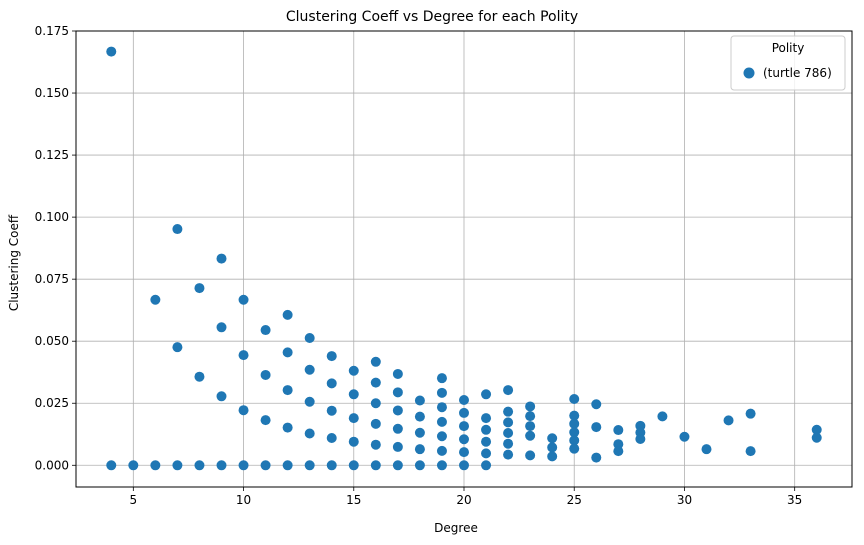  Describe the element at coordinates (14, 262) in the screenshot. I see `y-axis-label: Clustering Coeff` at that location.